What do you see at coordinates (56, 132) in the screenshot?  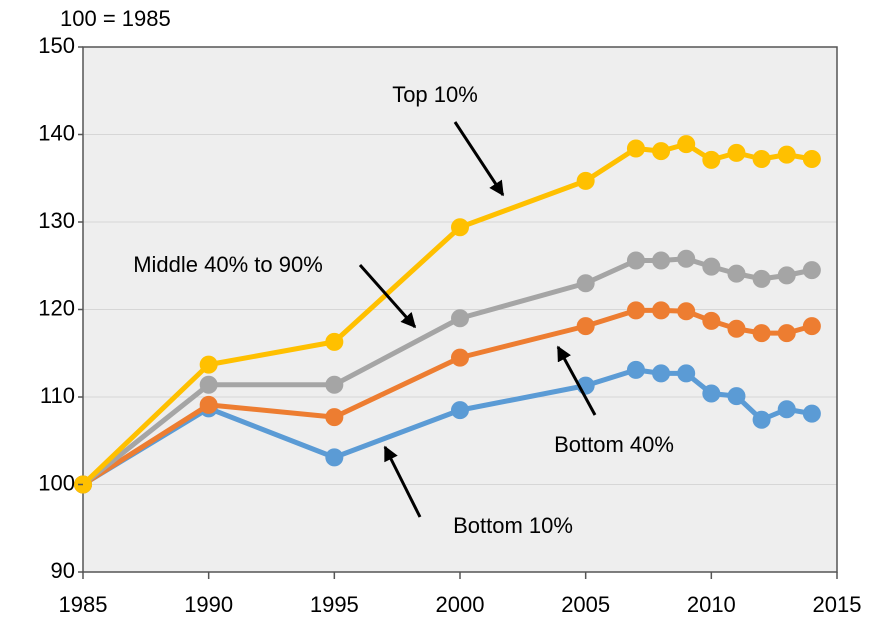 I see `y-tick-label: 140` at bounding box center [56, 132].